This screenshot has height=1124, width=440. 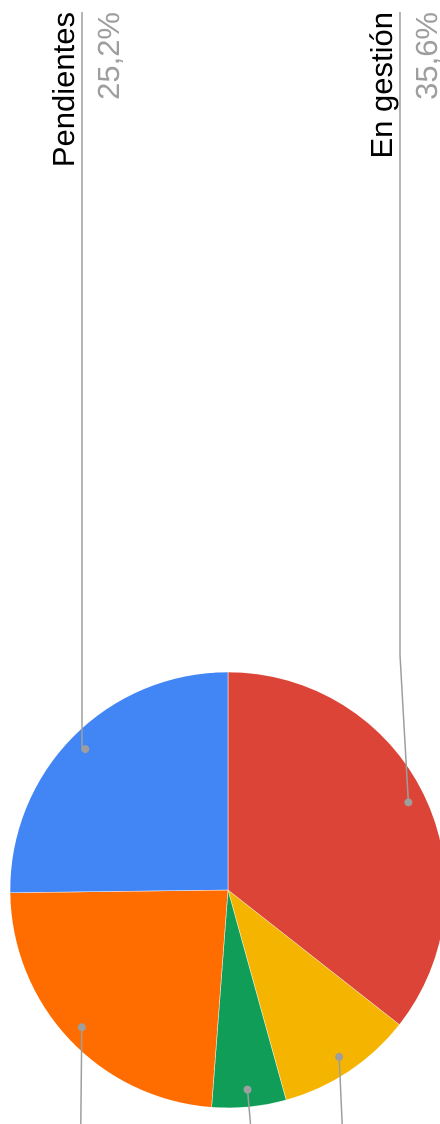 I want to click on slice-label: En gestión, so click(x=381, y=85).